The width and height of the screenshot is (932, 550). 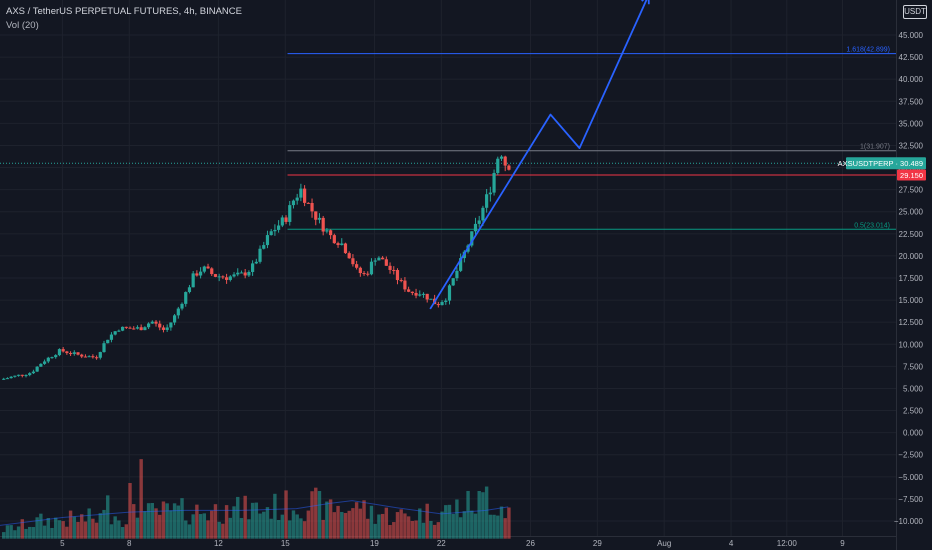 What do you see at coordinates (911, 256) in the screenshot?
I see `y-tick-label: 20.000` at bounding box center [911, 256].